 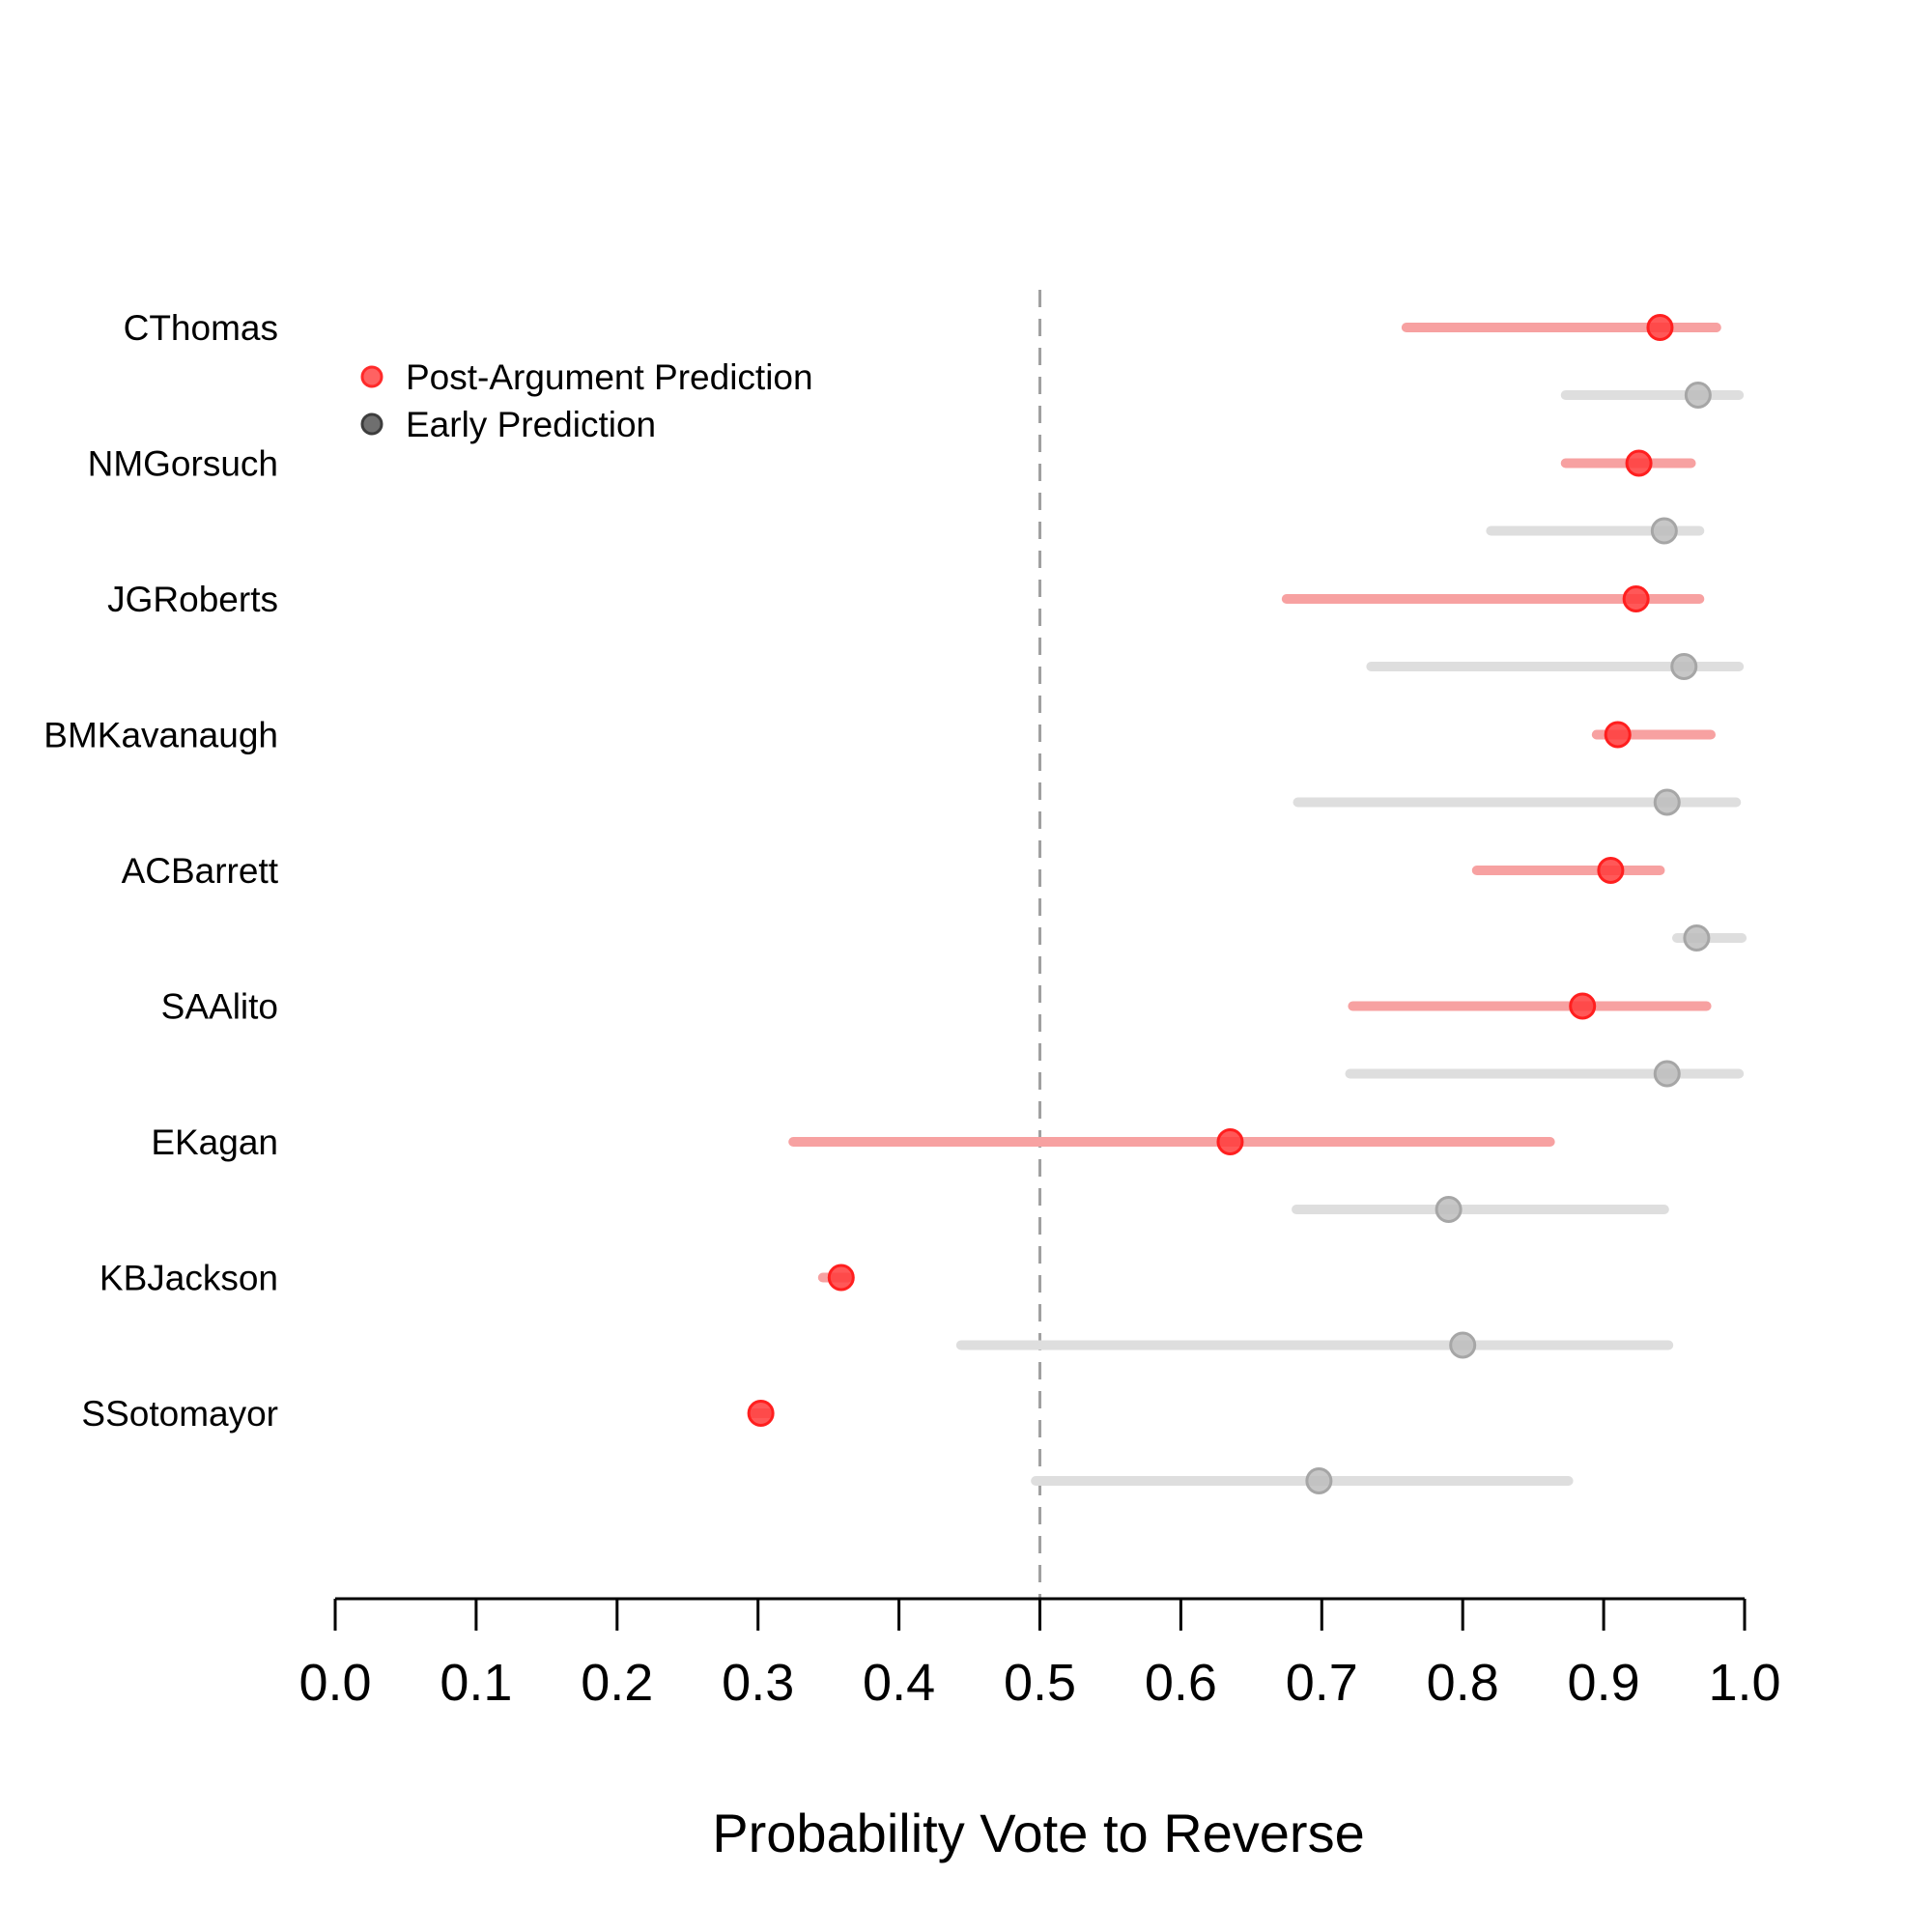 I want to click on x-tick-label-0.7: 0.7, so click(x=1322, y=1683).